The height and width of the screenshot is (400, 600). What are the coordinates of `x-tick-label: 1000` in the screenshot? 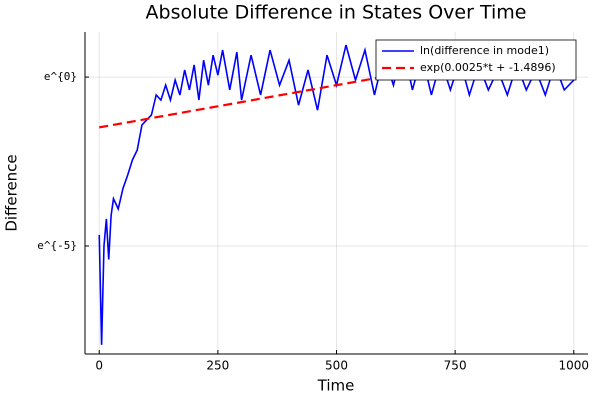 It's located at (573, 366).